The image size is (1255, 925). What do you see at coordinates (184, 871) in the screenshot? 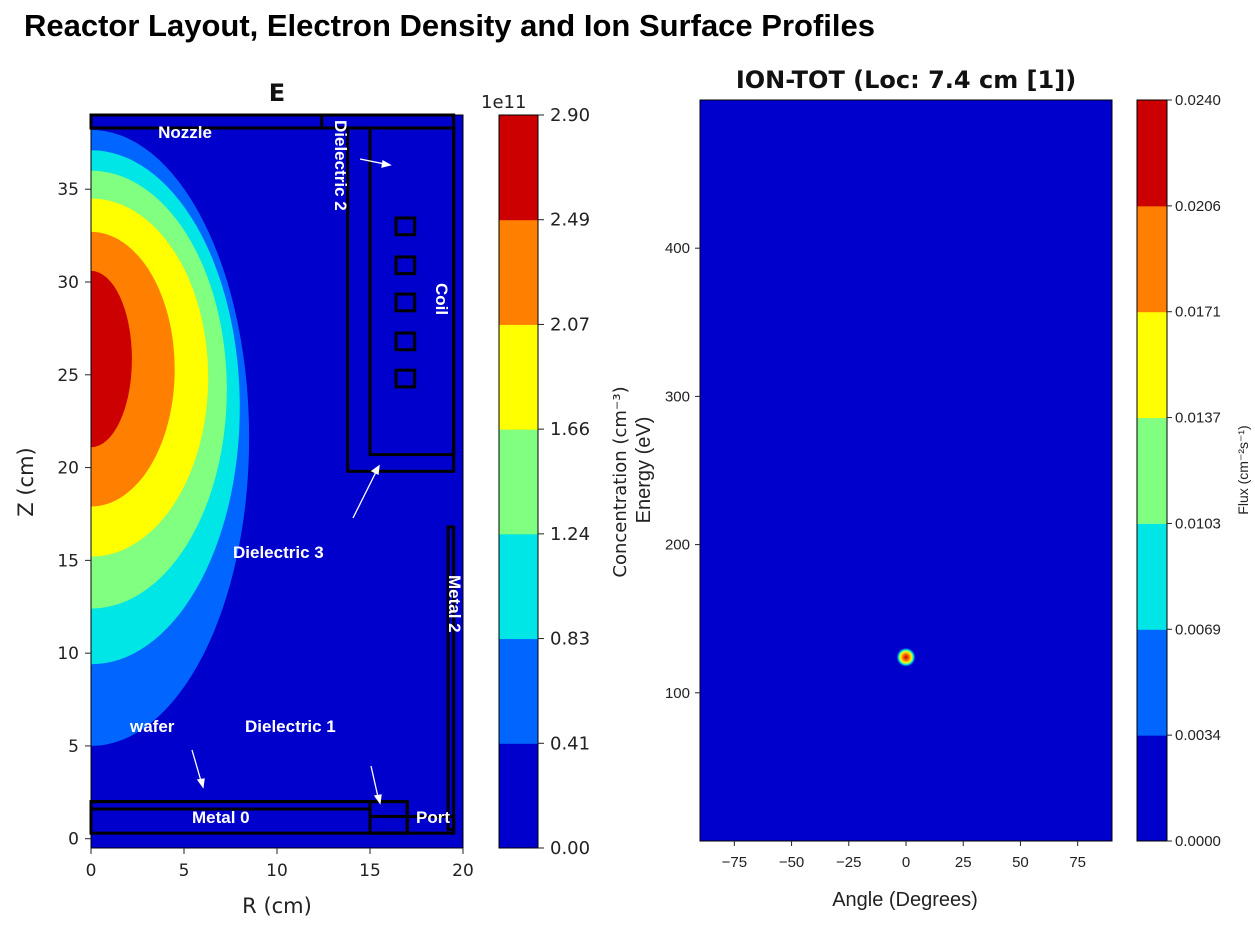
I see `left-x-tick-label: 5` at bounding box center [184, 871].